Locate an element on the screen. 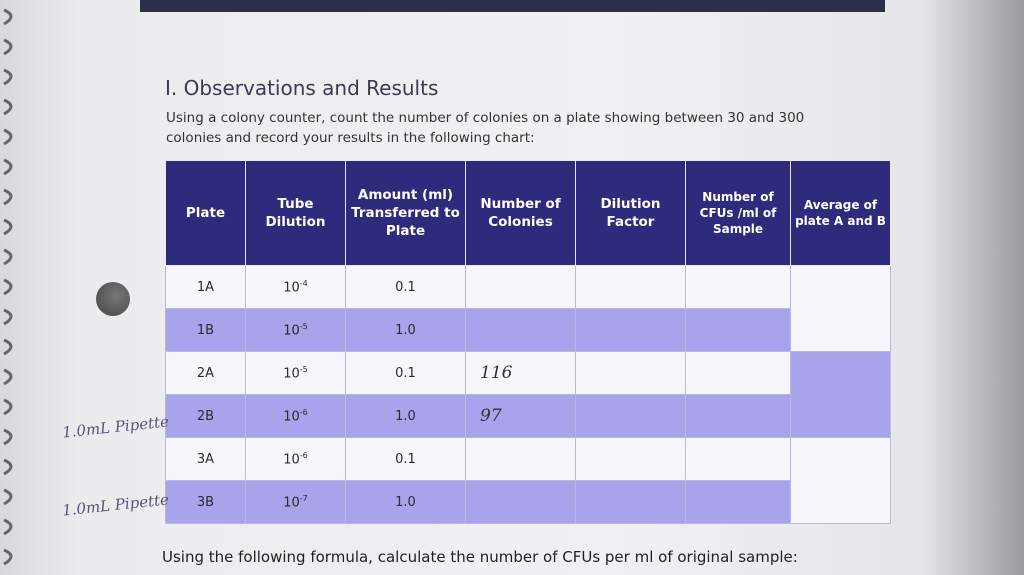  dilution-cell: 10-7 is located at coordinates (295, 502).